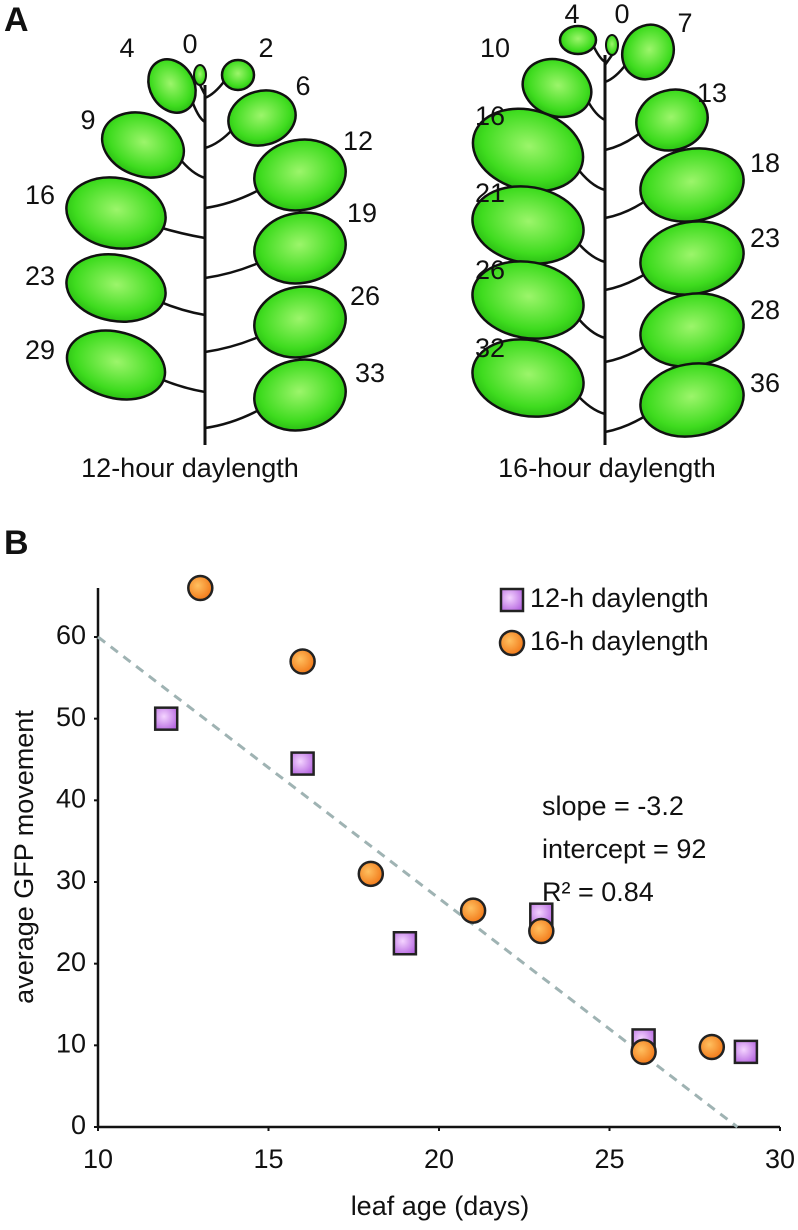  Describe the element at coordinates (598, 892) in the screenshot. I see `annotation: R² = 0.84` at that location.